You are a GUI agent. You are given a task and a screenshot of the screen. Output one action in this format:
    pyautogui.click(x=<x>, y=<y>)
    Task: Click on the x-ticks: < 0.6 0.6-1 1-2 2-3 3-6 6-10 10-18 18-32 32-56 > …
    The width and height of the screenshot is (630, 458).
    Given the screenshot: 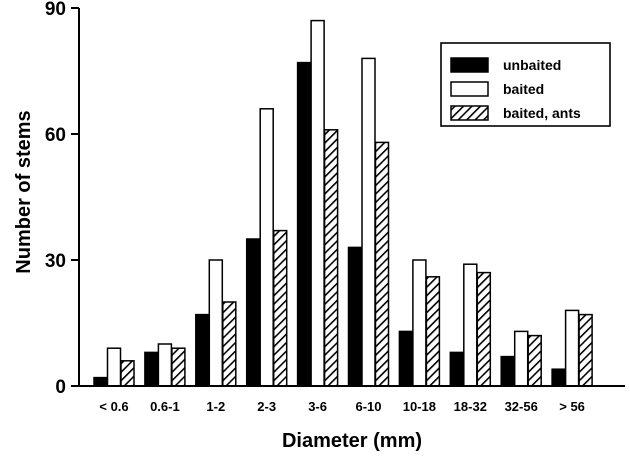 What is the action you would take?
    pyautogui.click(x=342, y=406)
    